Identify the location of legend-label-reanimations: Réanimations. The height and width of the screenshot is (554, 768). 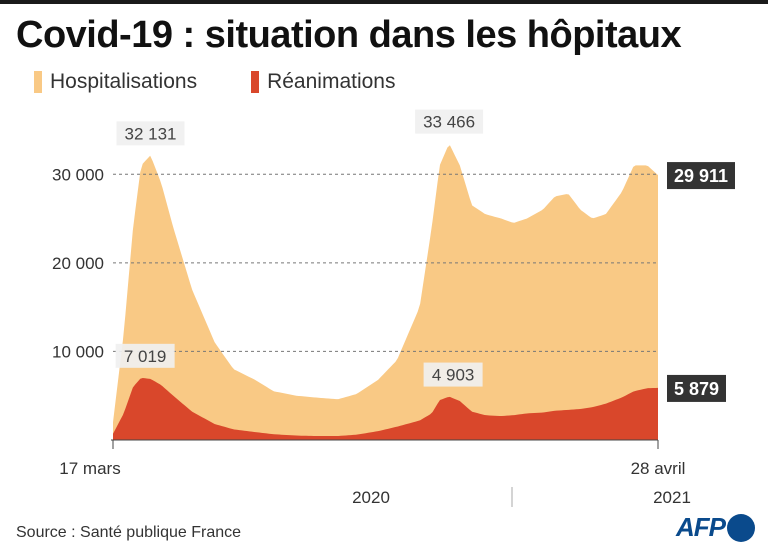
(331, 81).